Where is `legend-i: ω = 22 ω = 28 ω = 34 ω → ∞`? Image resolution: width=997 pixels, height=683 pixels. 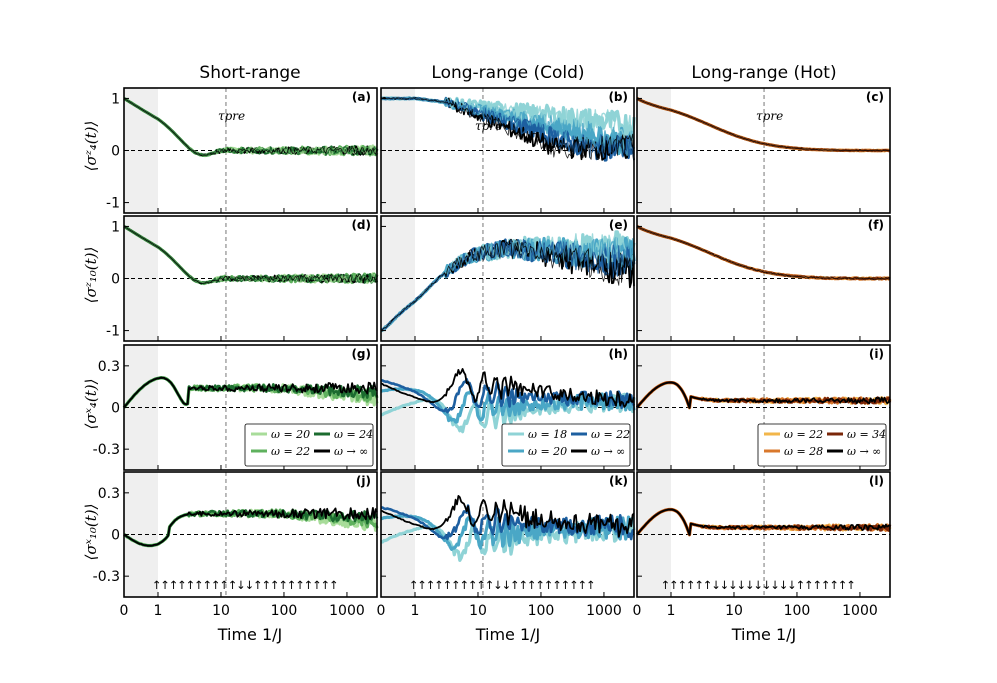
legend-i: ω = 22 ω = 28 ω = 34 ω → ∞ is located at coordinates (822, 445).